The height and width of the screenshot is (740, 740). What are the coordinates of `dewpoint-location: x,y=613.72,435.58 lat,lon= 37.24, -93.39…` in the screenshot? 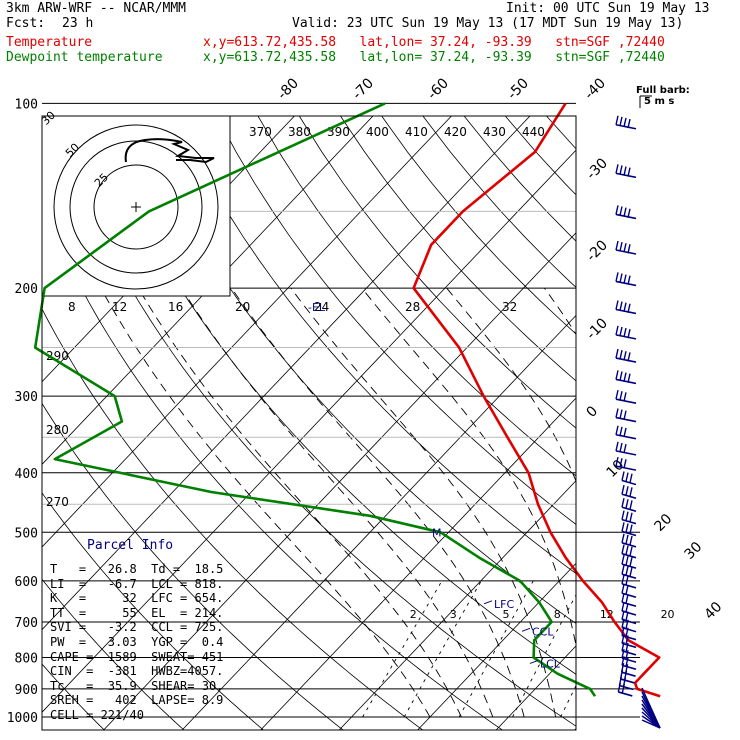 It's located at (434, 57).